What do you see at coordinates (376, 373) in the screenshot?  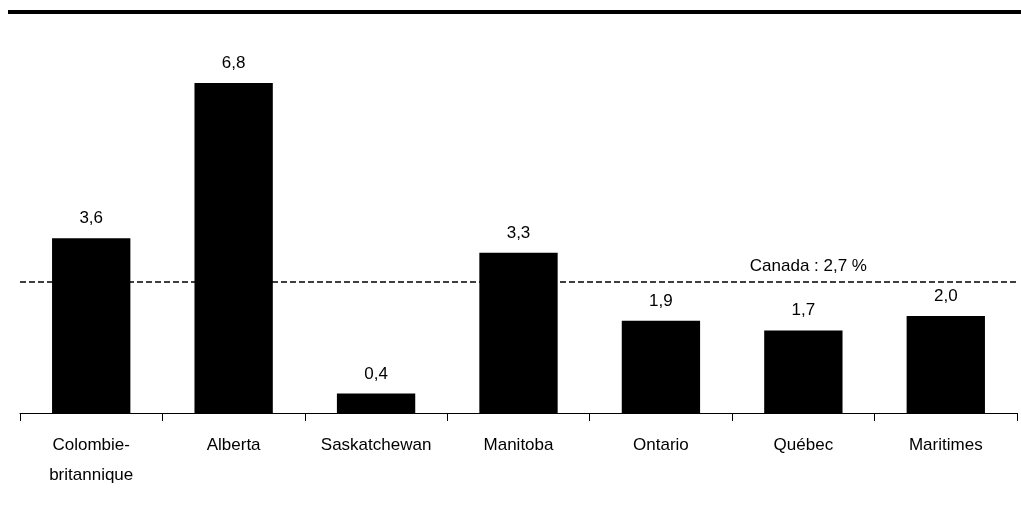 I see `data-label: 0,4` at bounding box center [376, 373].